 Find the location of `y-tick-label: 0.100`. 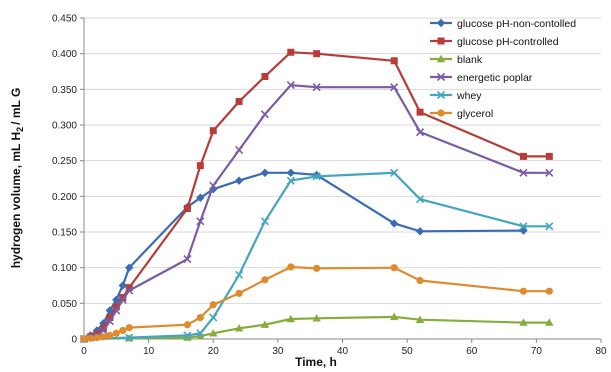

y-tick-label: 0.100 is located at coordinates (64, 268).